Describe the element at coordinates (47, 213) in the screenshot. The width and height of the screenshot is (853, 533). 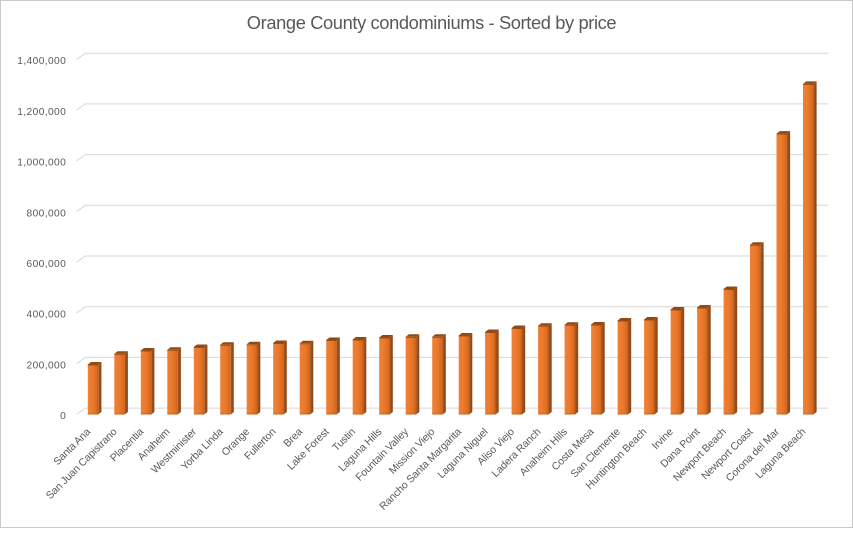
I see `svg-text: 800,000` at that location.